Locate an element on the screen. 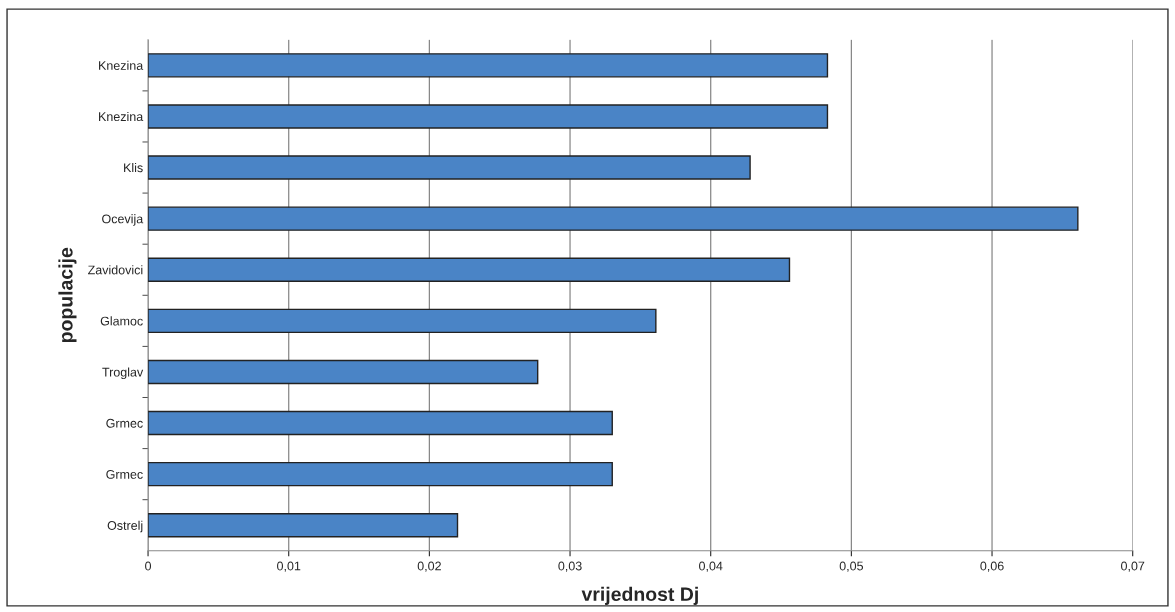  x-tick-label: 0,02 is located at coordinates (429, 566).